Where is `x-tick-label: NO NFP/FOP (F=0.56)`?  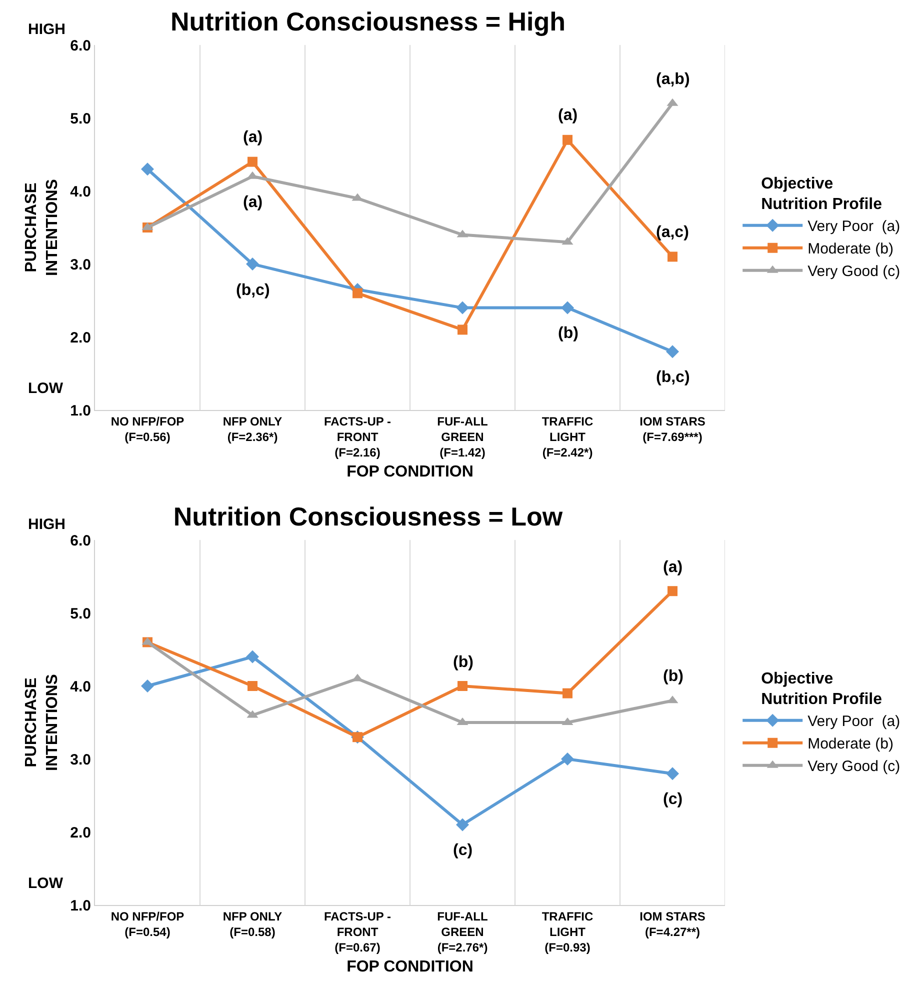
x-tick-label: NO NFP/FOP (F=0.56) is located at coordinates (147, 429).